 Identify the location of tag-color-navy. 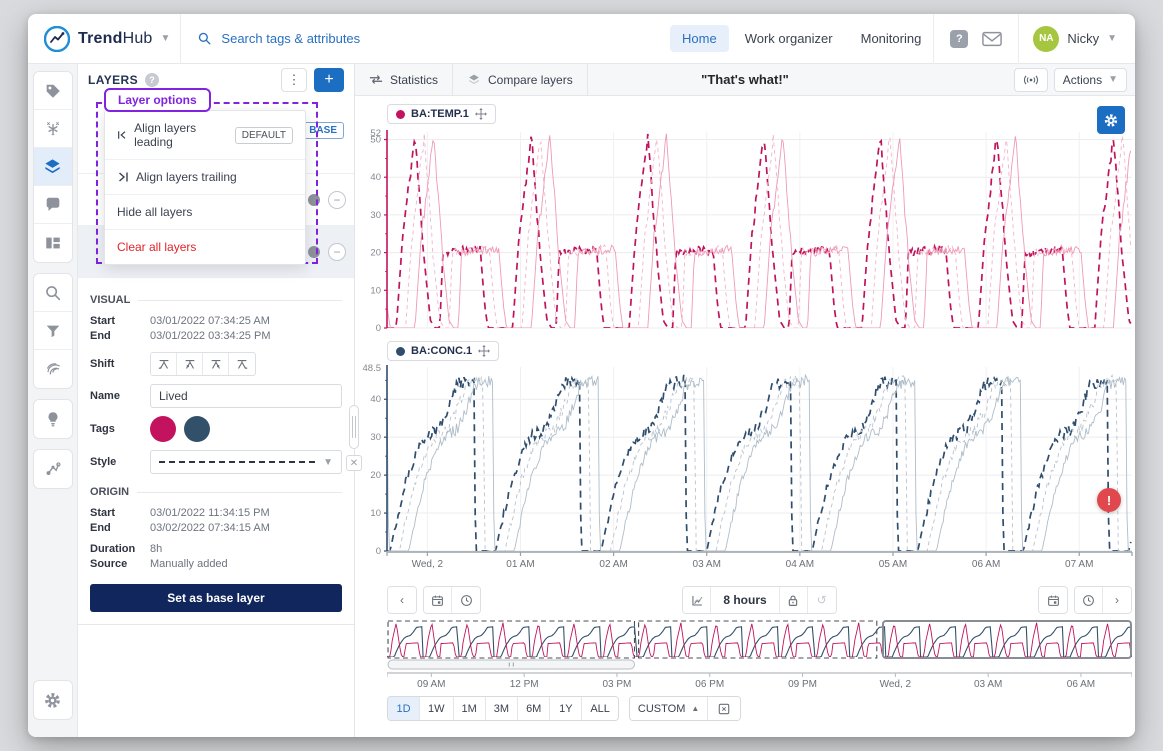
(197, 429).